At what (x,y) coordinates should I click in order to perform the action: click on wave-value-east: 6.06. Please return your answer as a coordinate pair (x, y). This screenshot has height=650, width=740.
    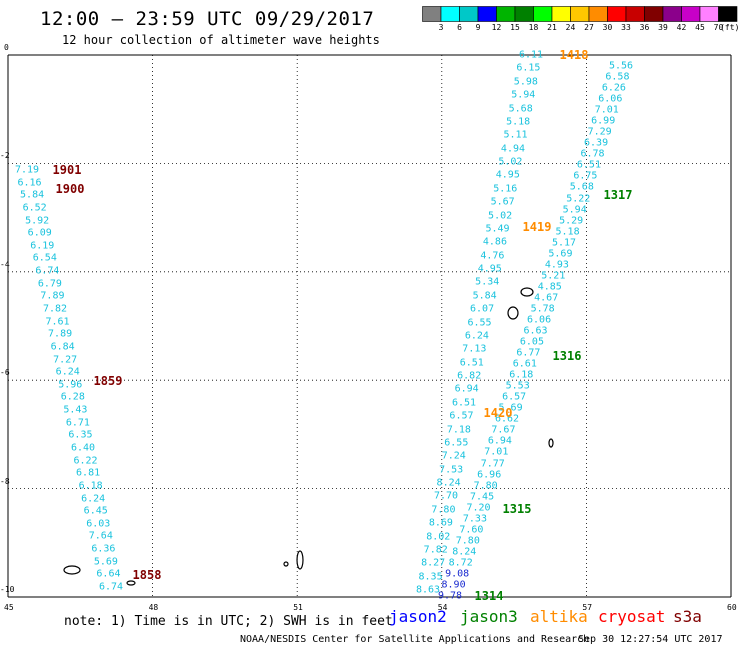
    Looking at the image, I should click on (539, 320).